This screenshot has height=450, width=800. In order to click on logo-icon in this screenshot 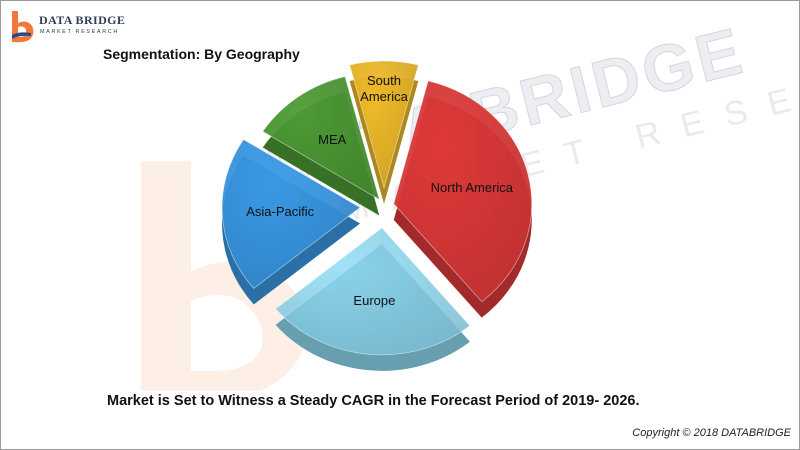, I will do `click(23, 27)`.